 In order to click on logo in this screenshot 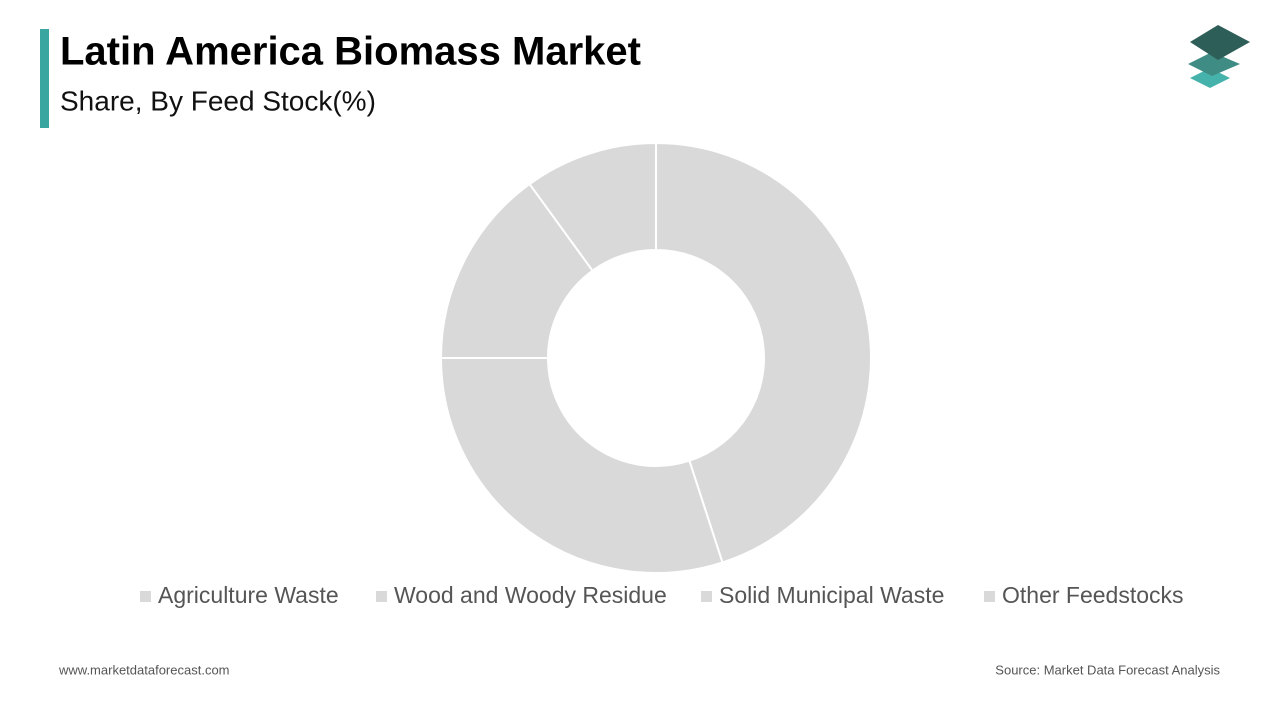, I will do `click(1219, 56)`.